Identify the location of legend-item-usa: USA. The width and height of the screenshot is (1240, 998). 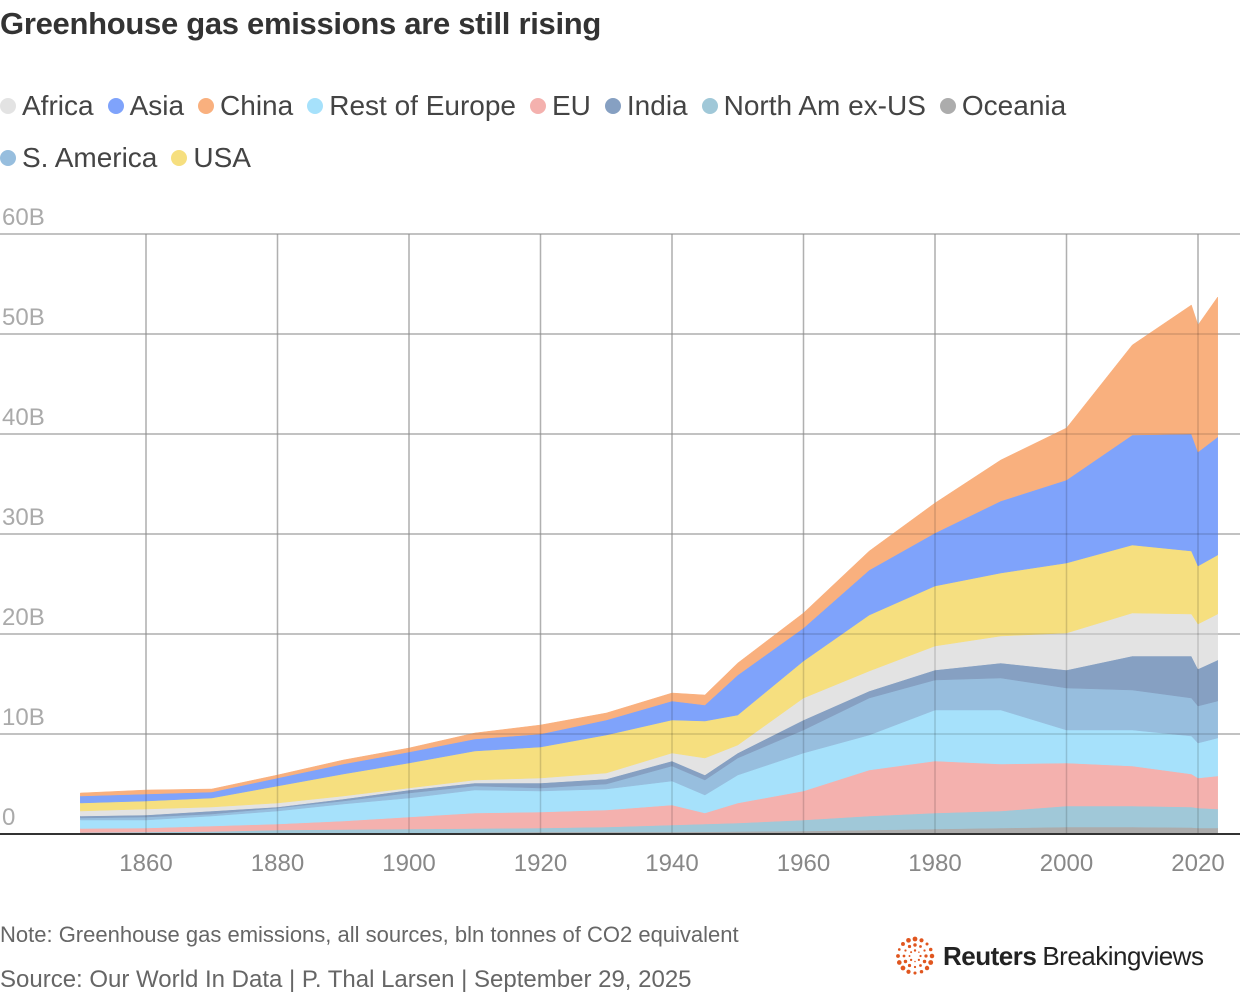
(211, 158).